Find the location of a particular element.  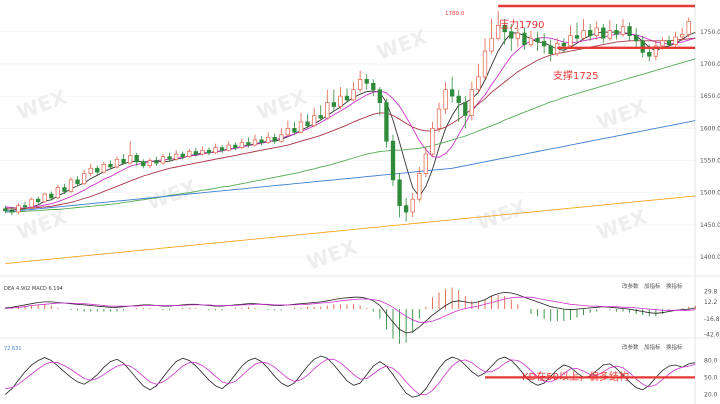

macd-controls: 改参数 加指标 换指标 is located at coordinates (652, 286).